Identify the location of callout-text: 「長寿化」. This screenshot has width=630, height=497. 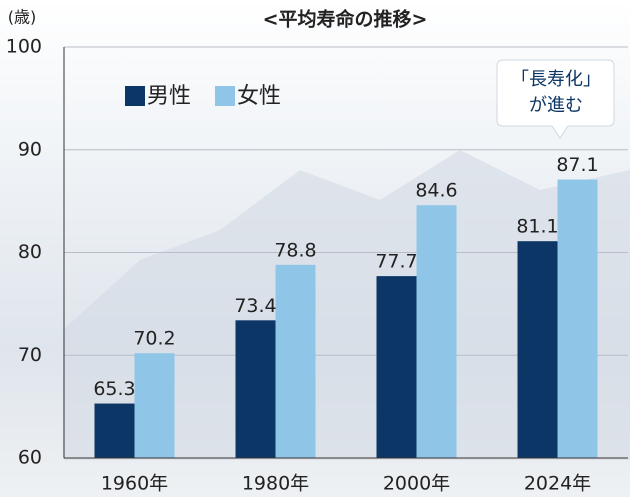
(556, 79).